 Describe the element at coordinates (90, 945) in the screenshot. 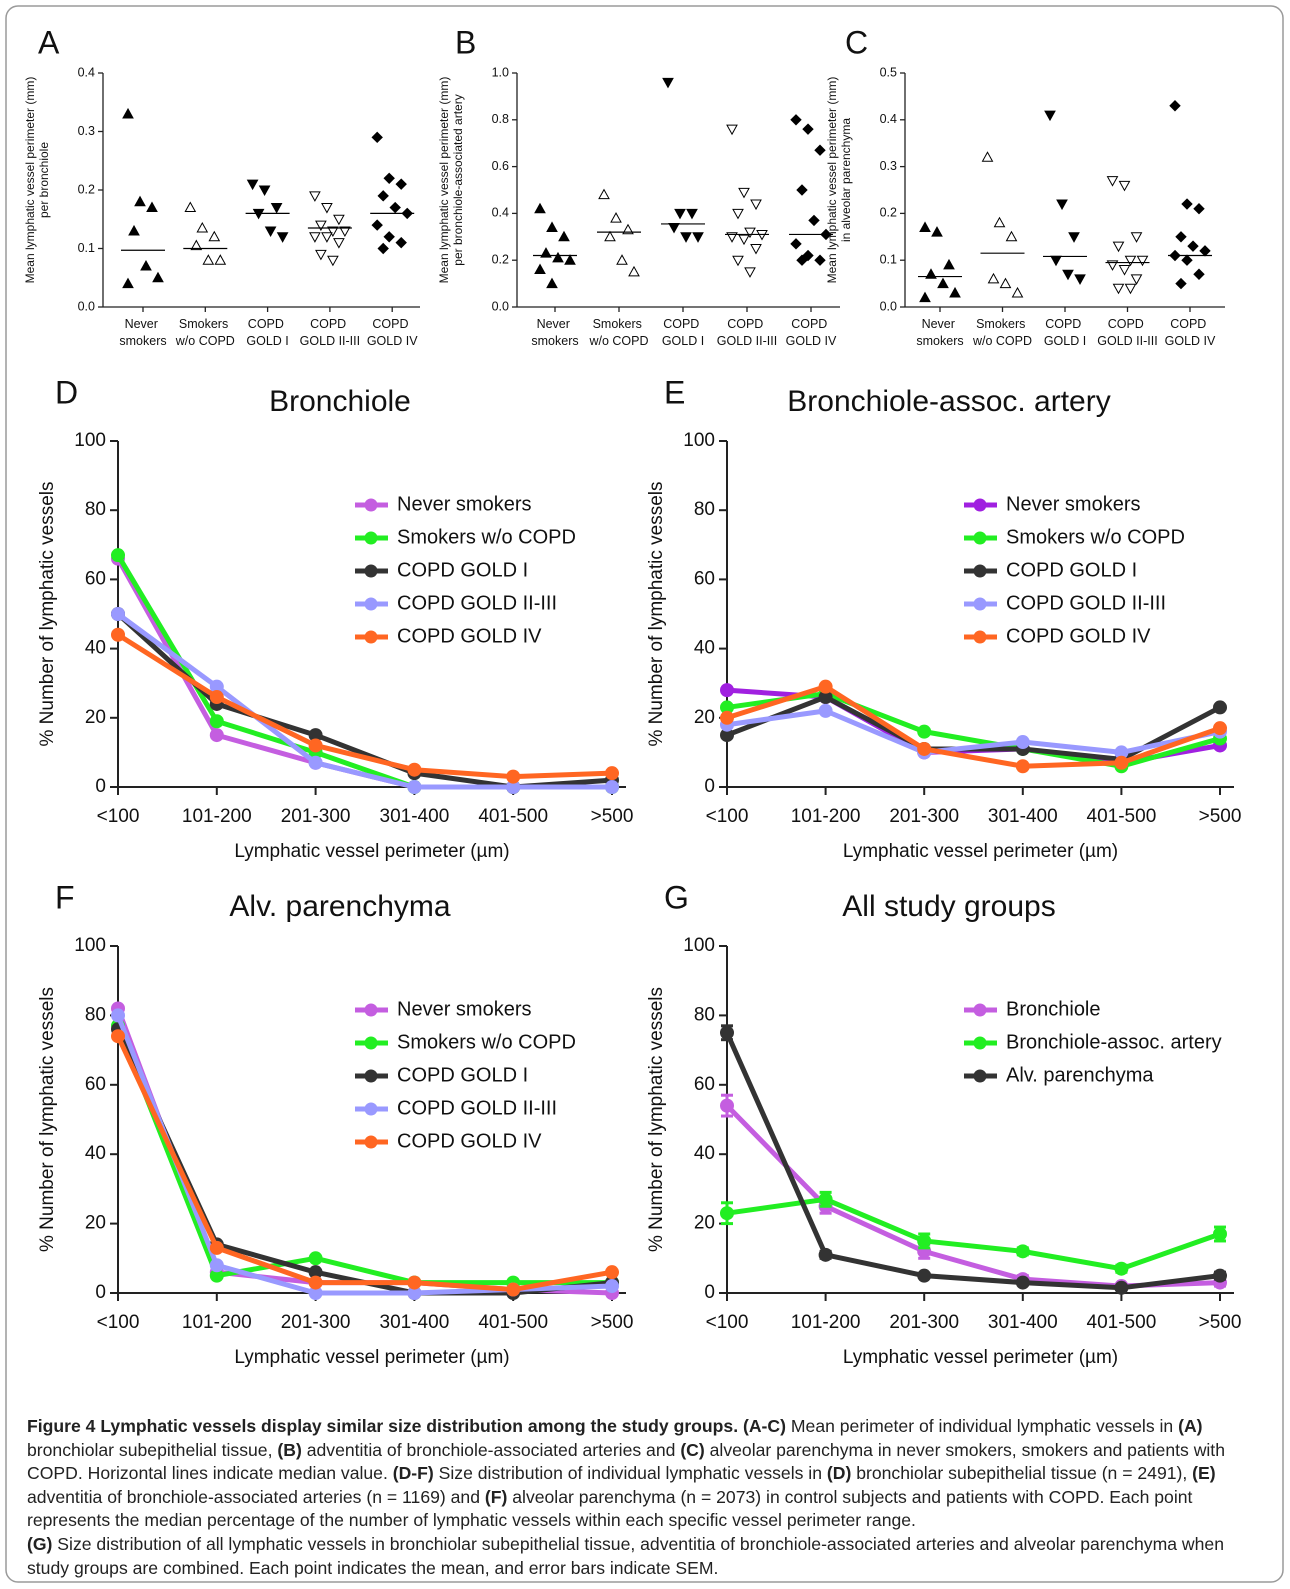

I see `y-tick-label: 100` at that location.